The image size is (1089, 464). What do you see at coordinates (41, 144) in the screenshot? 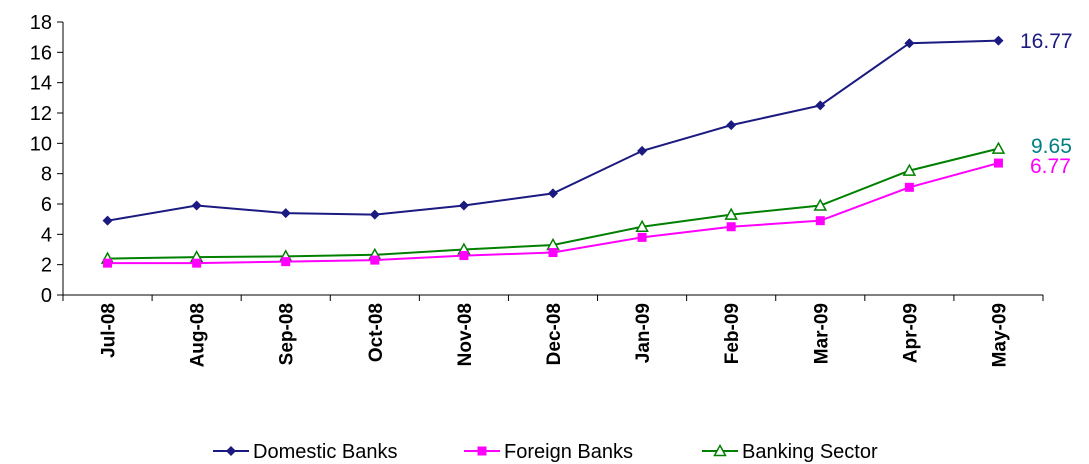
I see `y-tick-label: 10` at bounding box center [41, 144].